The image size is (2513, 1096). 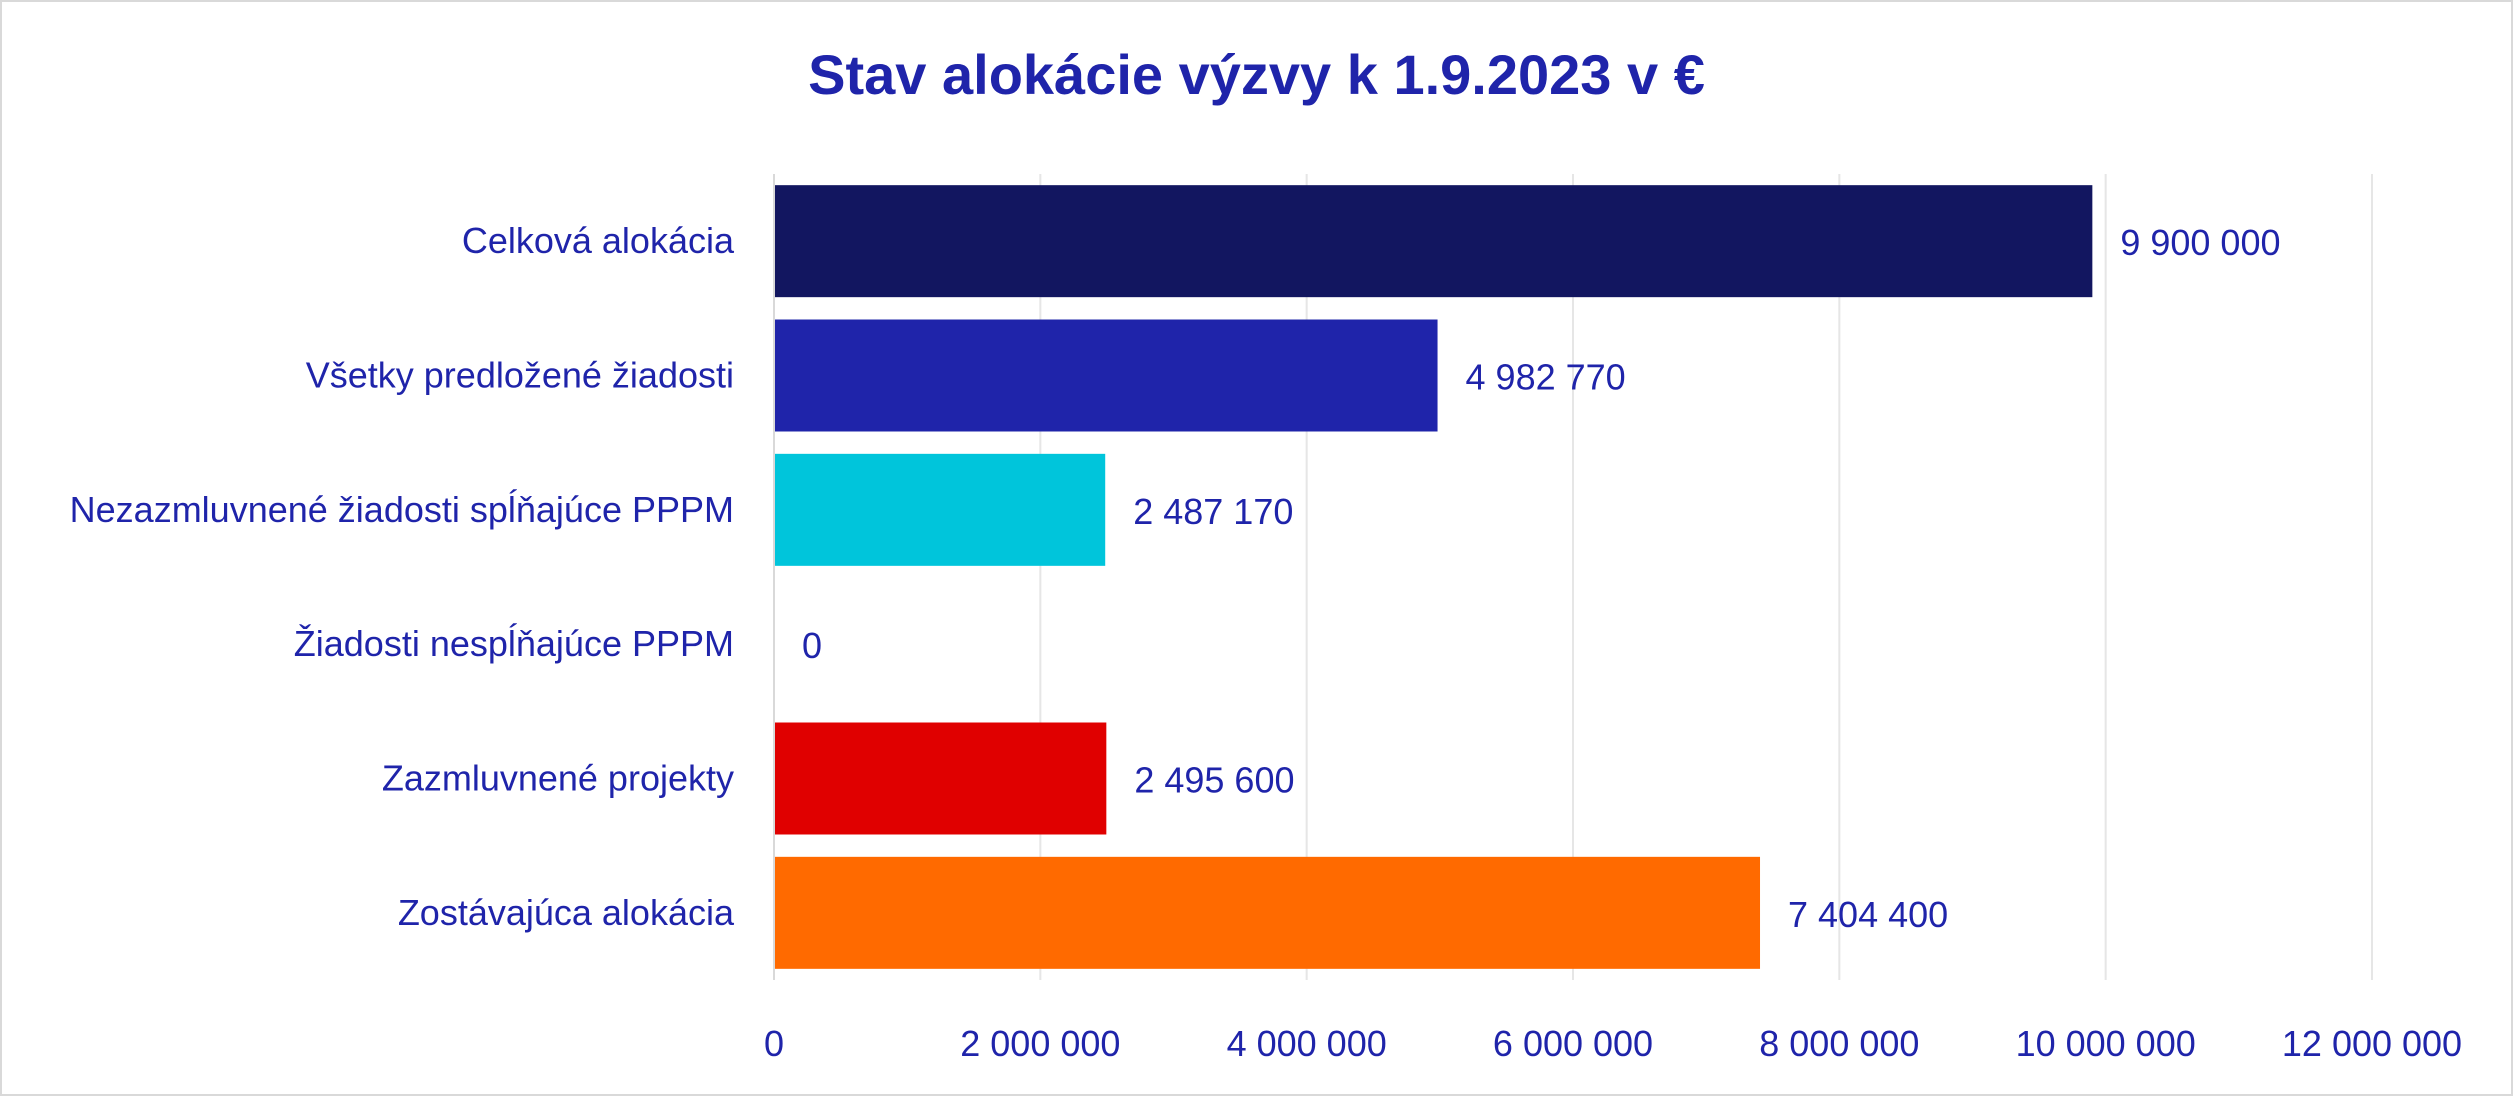 I want to click on category-label: Žiadosti nespĺňajúce PPPM, so click(x=514, y=643).